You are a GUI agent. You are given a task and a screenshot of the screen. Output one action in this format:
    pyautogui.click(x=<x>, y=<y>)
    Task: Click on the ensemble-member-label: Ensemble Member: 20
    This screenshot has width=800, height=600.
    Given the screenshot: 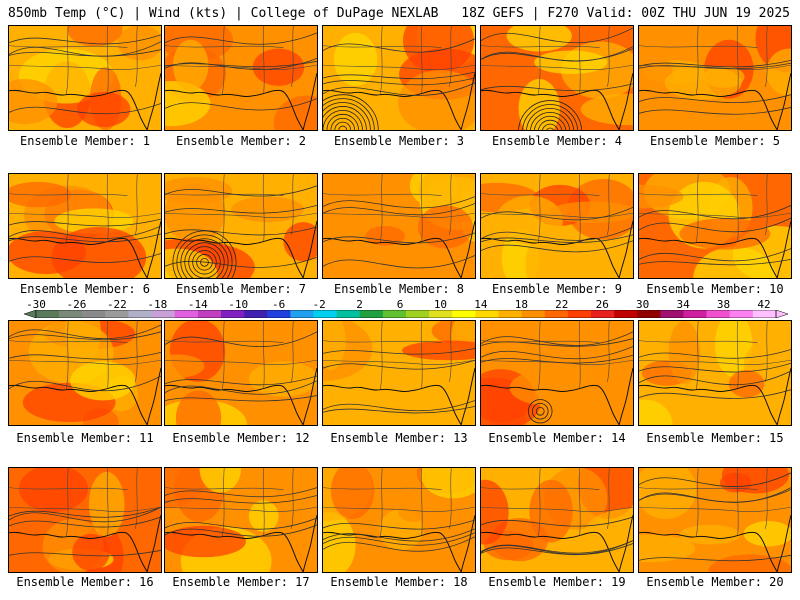 What is the action you would take?
    pyautogui.click(x=715, y=582)
    